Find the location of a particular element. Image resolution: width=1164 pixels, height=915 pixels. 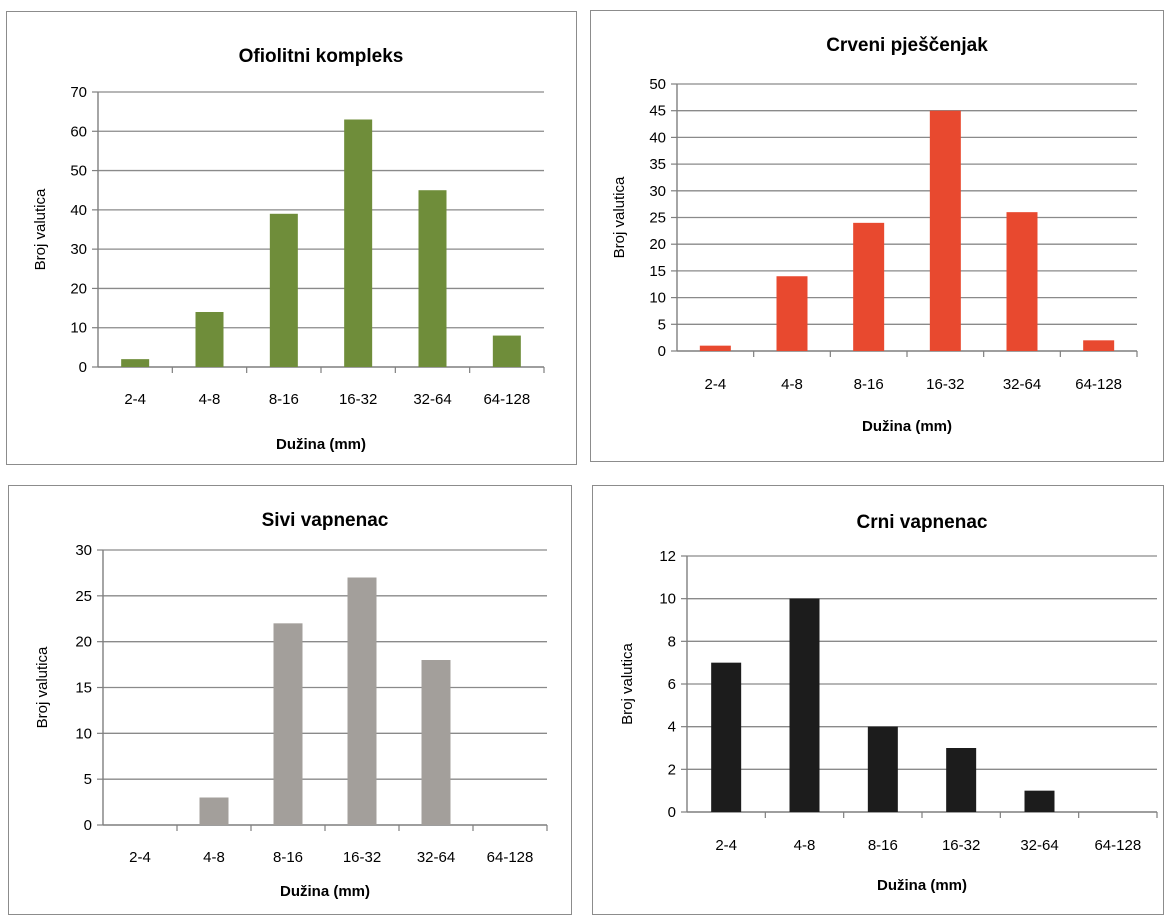

y-tick-label: 6 is located at coordinates (672, 684).